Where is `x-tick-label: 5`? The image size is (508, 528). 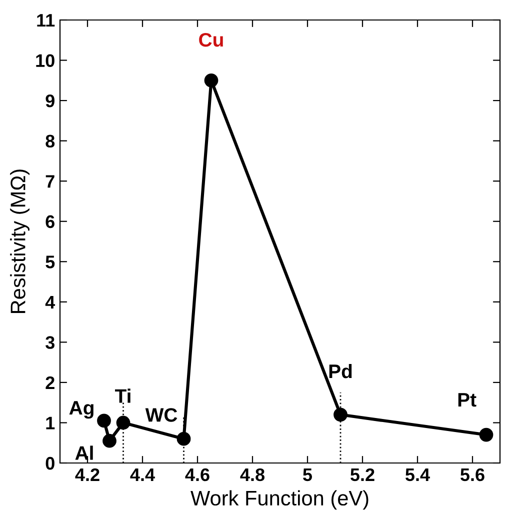 x-tick-label: 5 is located at coordinates (307, 475).